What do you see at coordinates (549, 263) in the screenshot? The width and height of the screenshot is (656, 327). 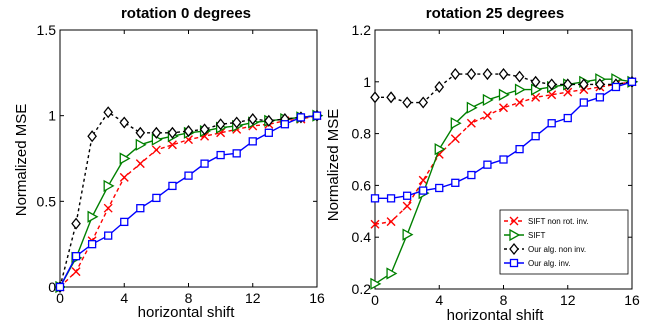 I see `legend-label: Our alg. inv.` at bounding box center [549, 263].